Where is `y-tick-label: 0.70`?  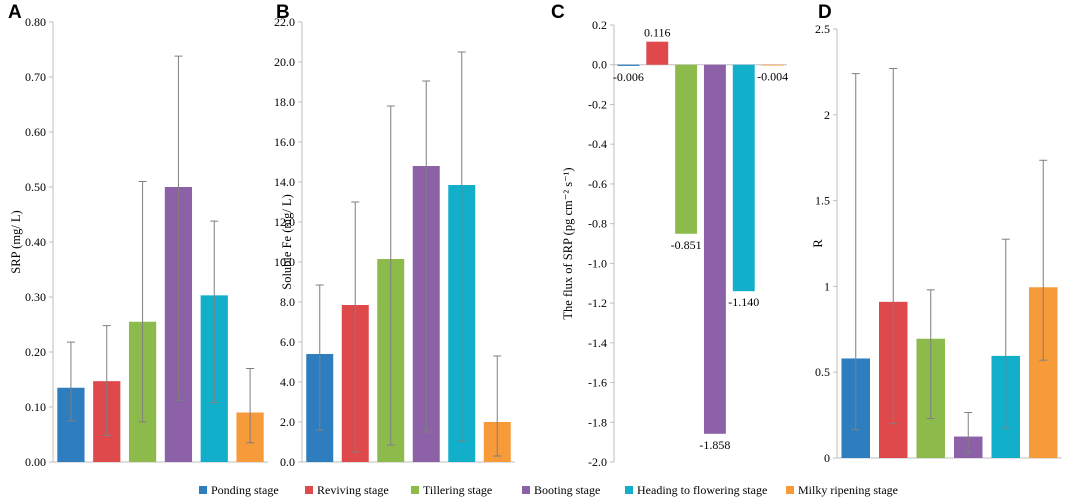 y-tick-label: 0.70 is located at coordinates (35, 77).